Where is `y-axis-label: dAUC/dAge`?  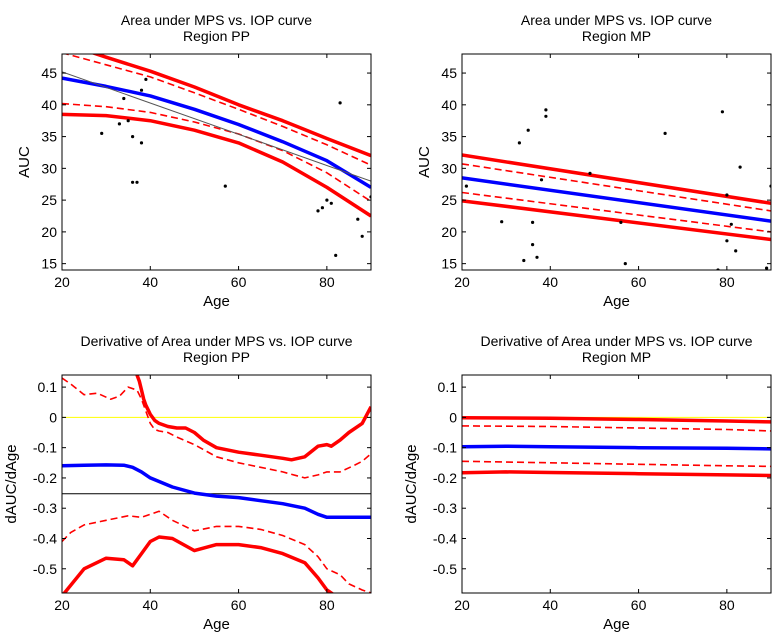
y-axis-label: dAUC/dAge is located at coordinates (11, 483).